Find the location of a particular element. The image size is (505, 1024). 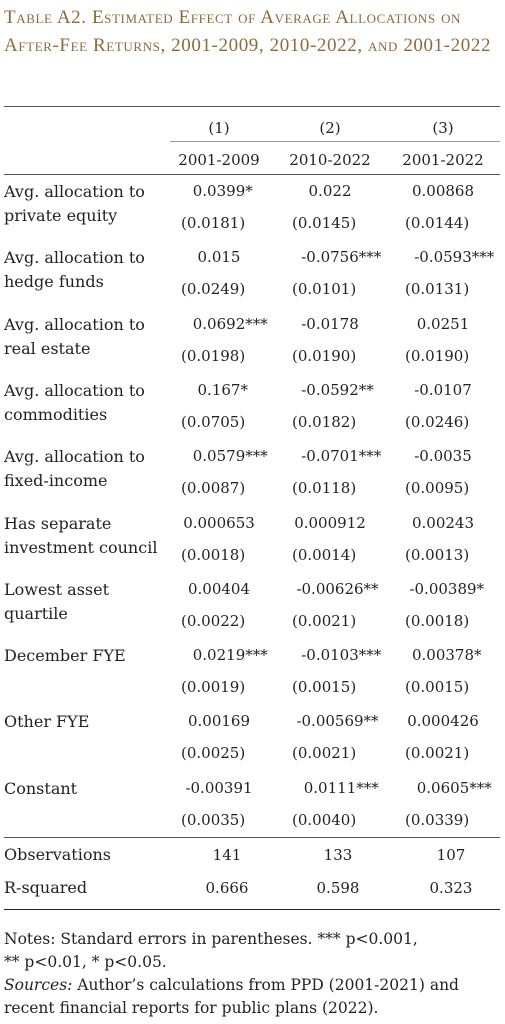

stat-label: Observations is located at coordinates (57, 854).